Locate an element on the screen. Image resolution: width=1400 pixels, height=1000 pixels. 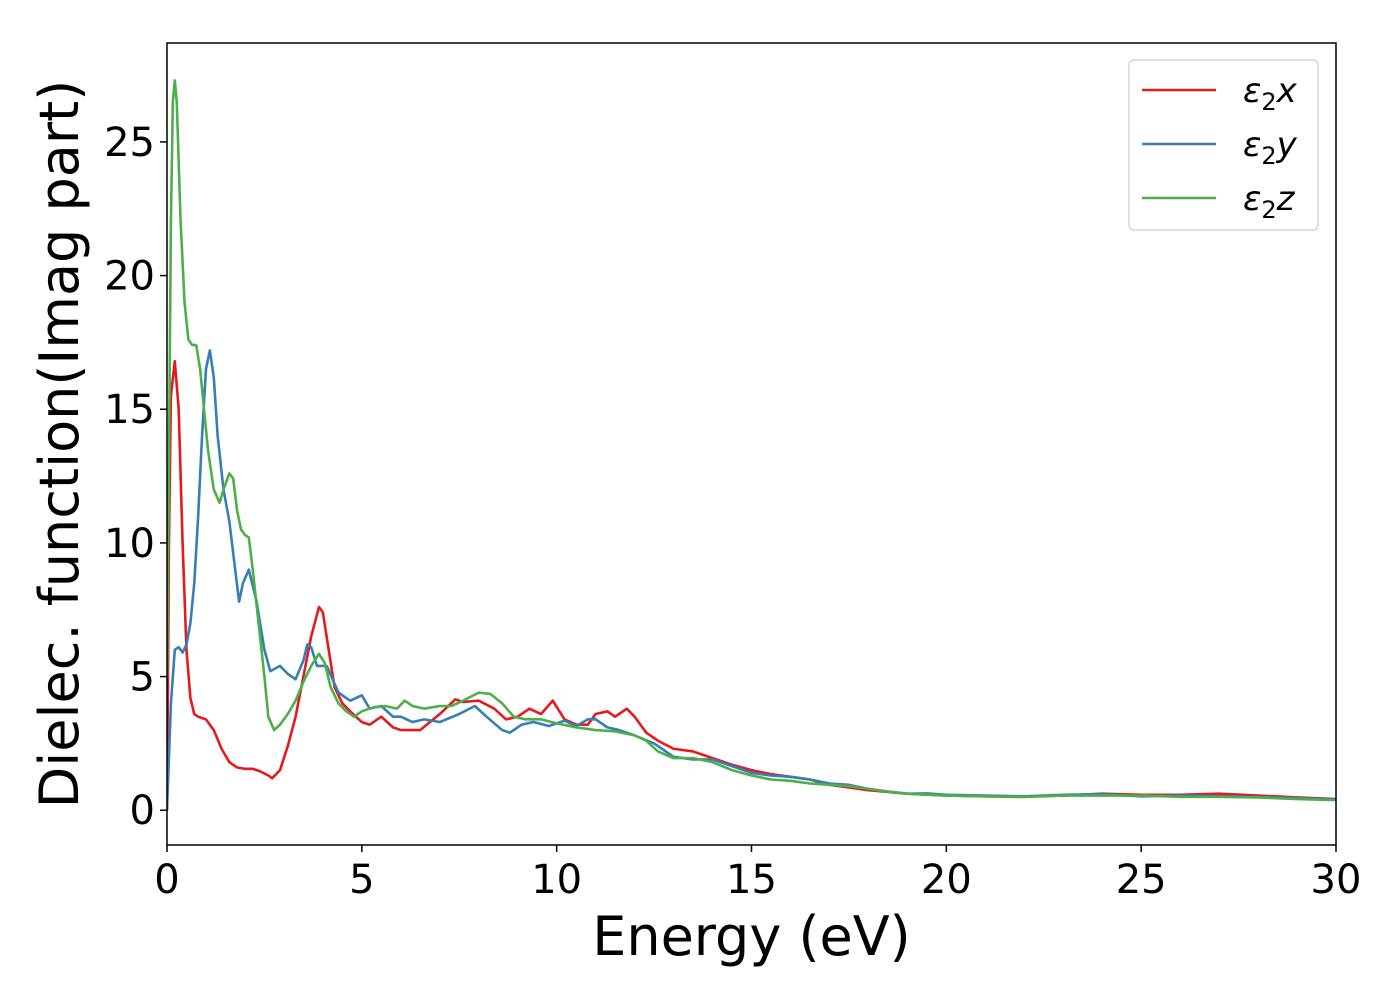
legend-label: ε2y is located at coordinates (1270, 147).